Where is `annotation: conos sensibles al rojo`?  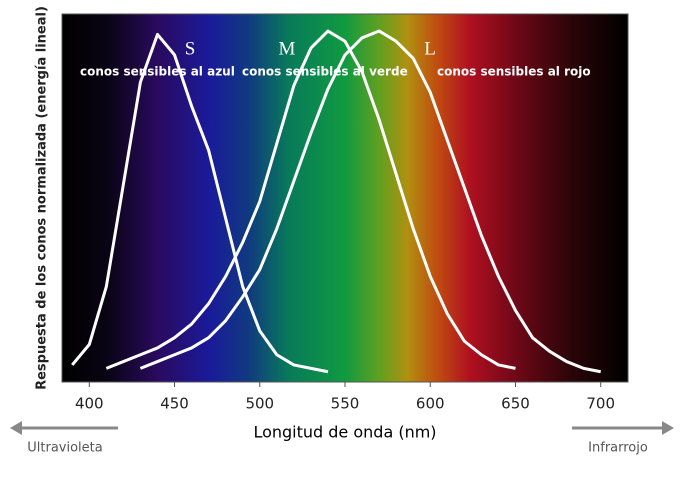
annotation: conos sensibles al rojo is located at coordinates (514, 72).